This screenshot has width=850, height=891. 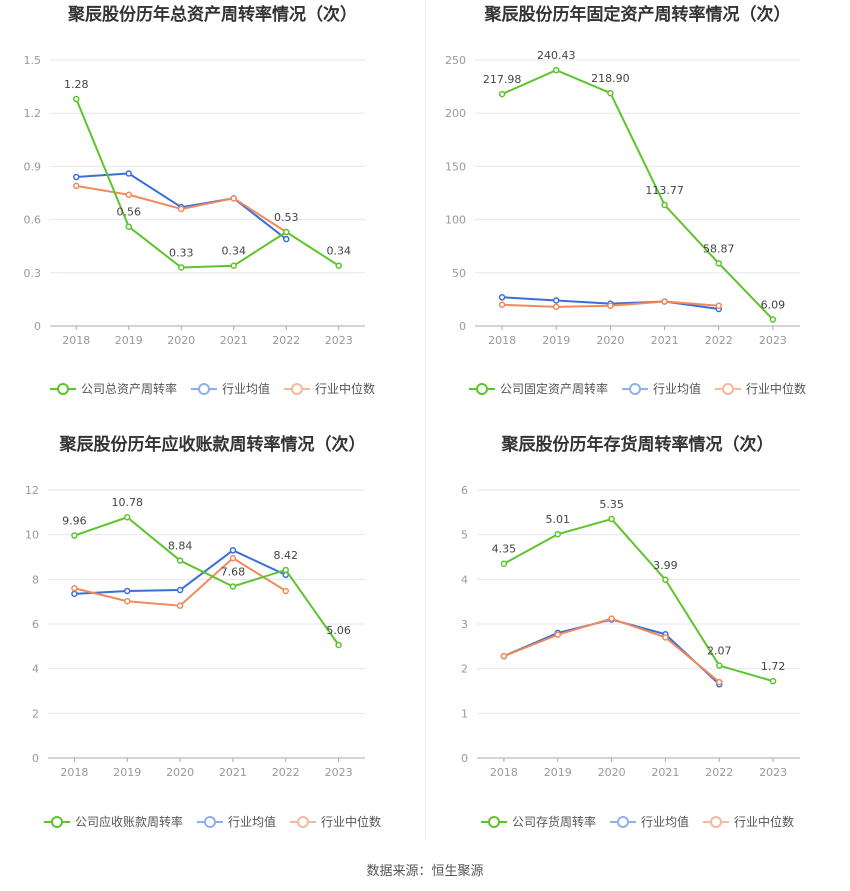 I want to click on y-tick-label: 10, so click(x=32, y=535).